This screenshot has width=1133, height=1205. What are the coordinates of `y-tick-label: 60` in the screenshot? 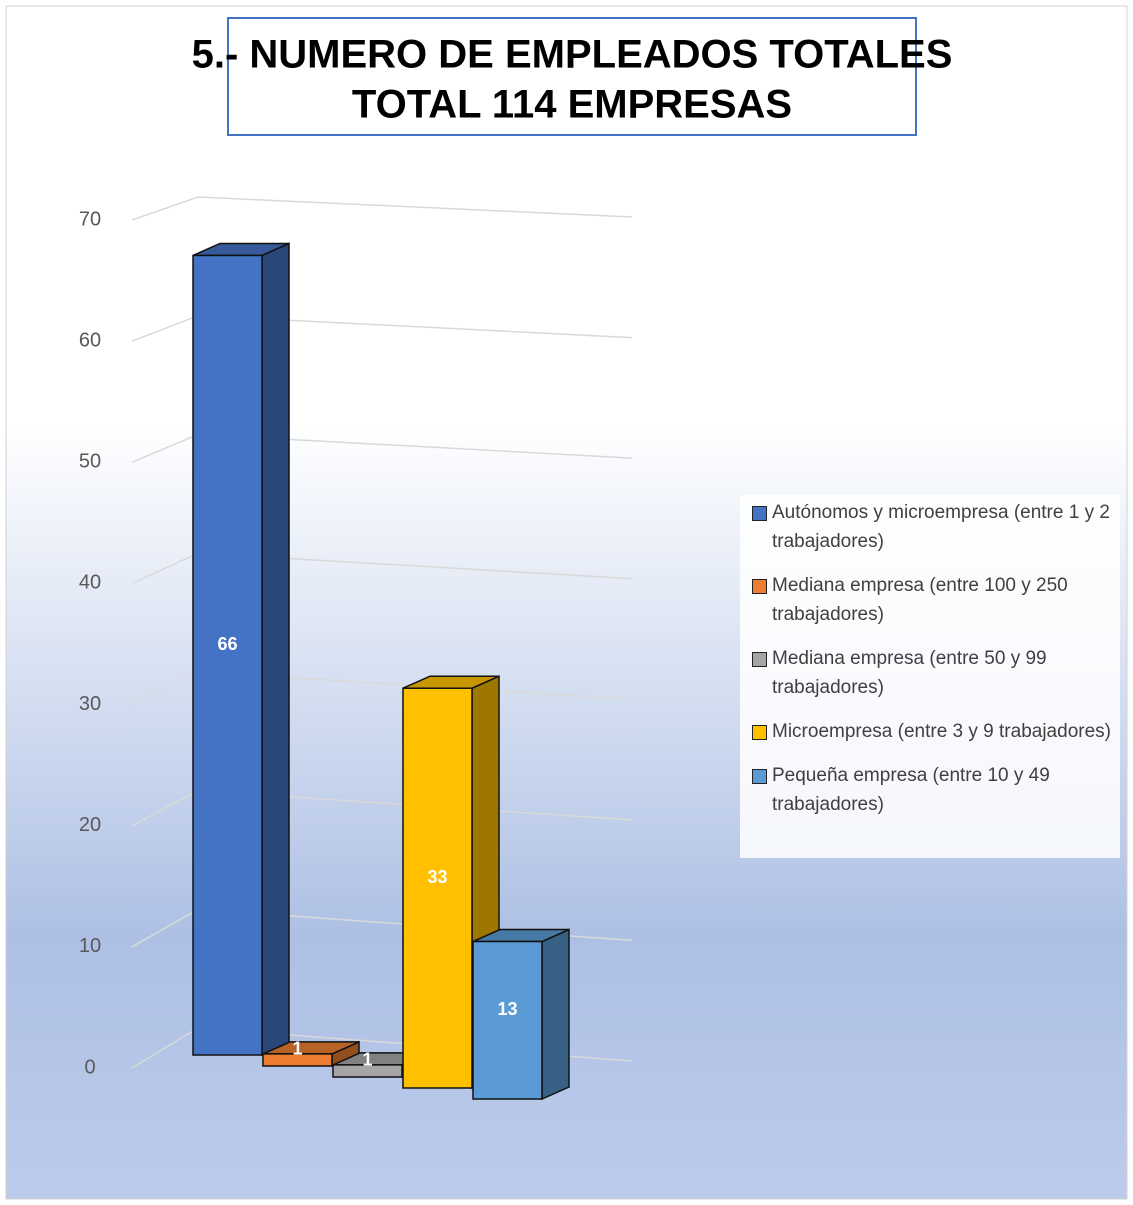 It's located at (90, 340).